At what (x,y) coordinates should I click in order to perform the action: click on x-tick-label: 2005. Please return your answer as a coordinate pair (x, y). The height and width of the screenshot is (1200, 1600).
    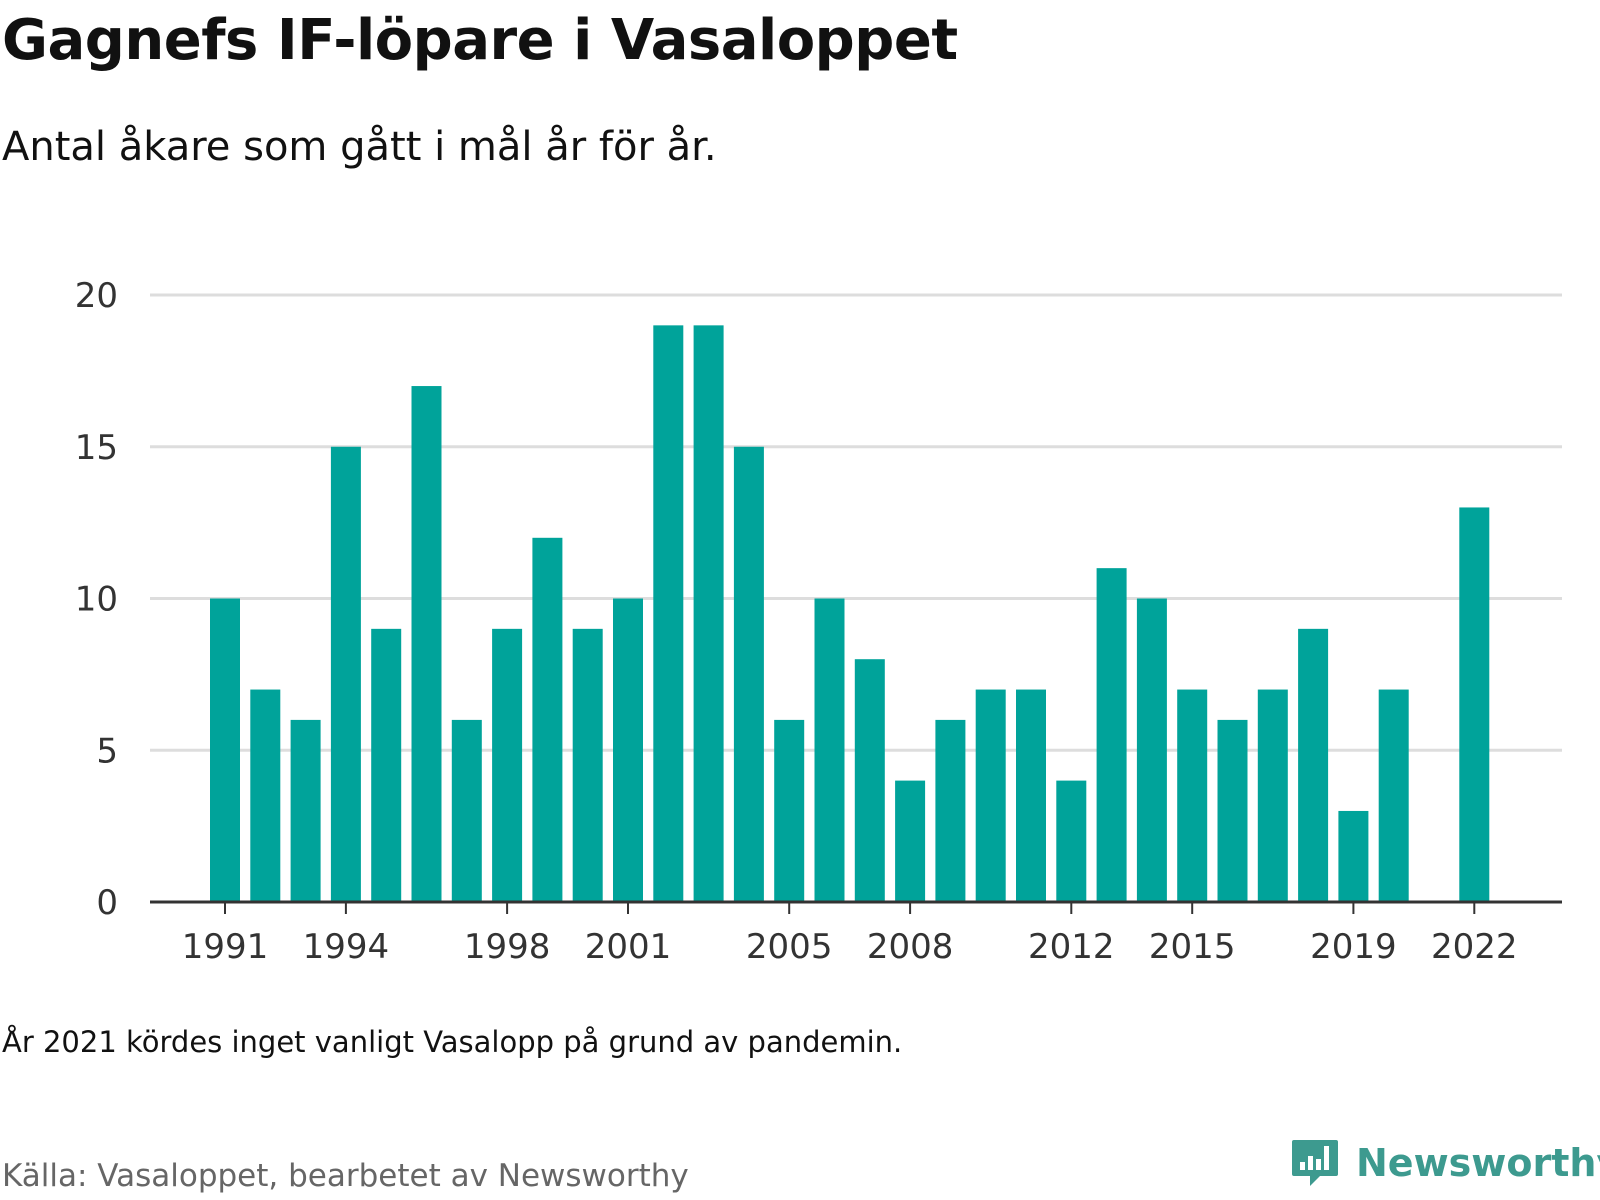
    Looking at the image, I should click on (789, 947).